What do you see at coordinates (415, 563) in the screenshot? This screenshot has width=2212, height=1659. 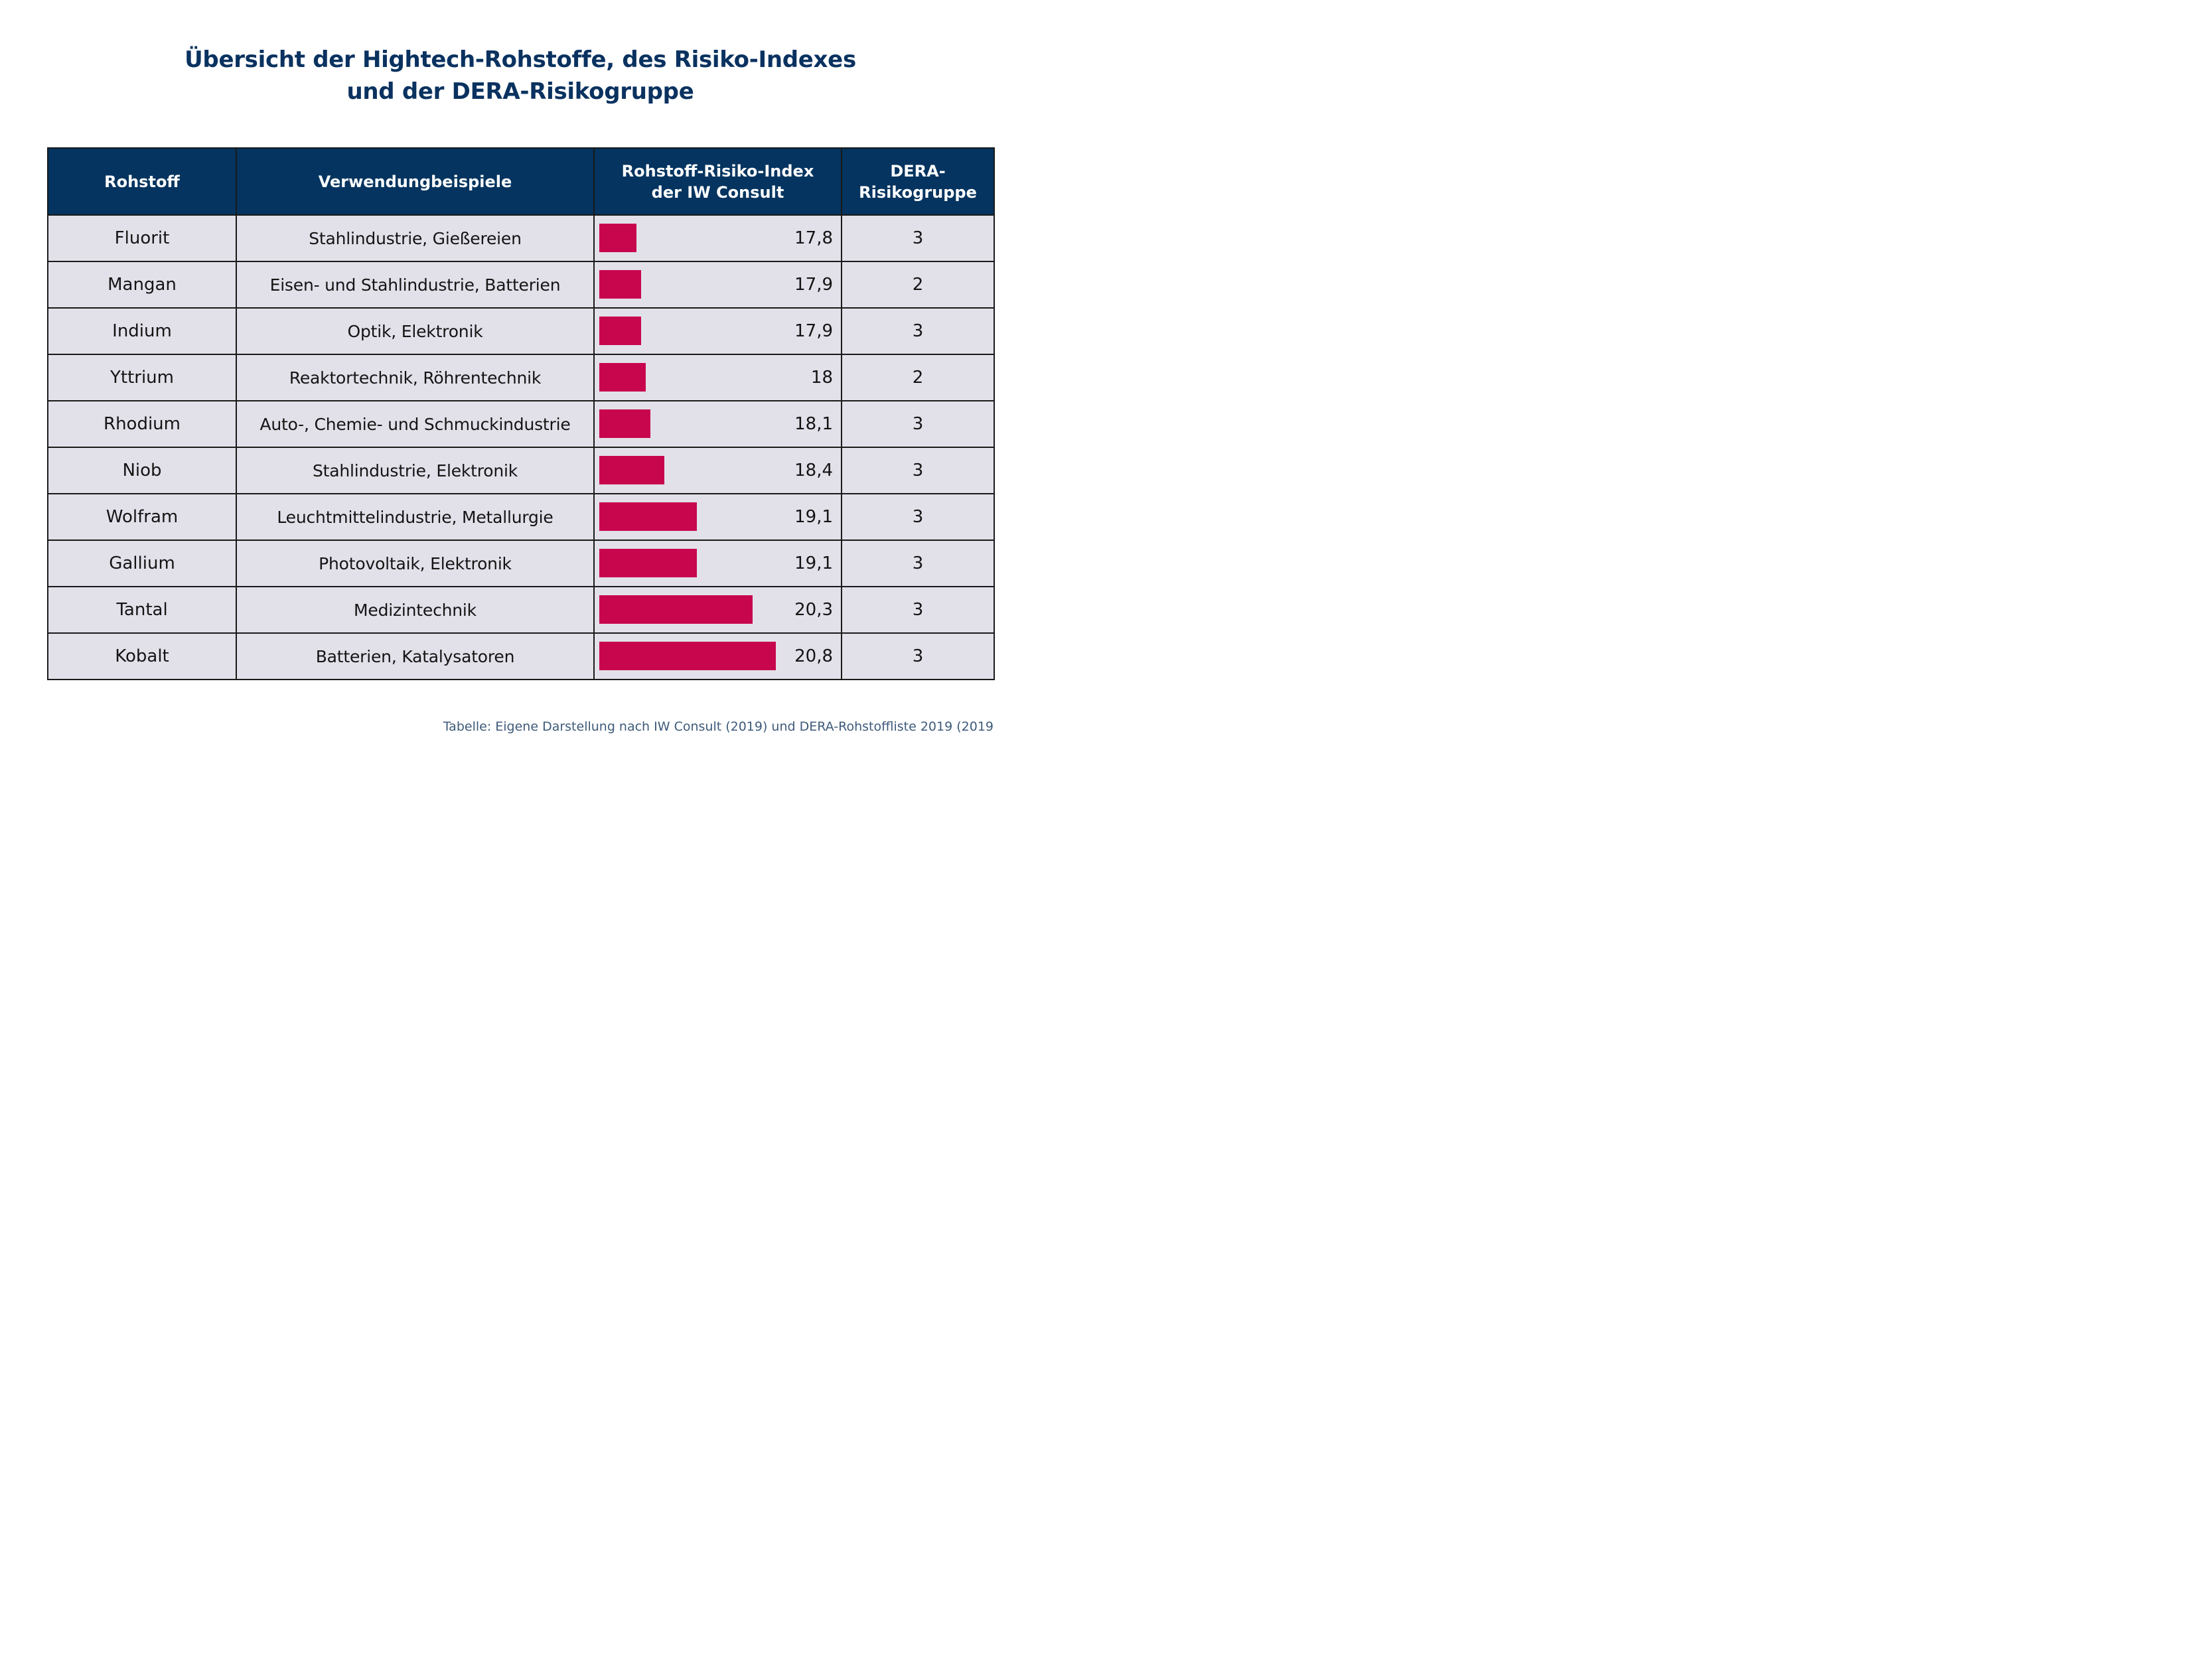 I see `cell-verwendung: Photovoltaik, Elektronik` at bounding box center [415, 563].